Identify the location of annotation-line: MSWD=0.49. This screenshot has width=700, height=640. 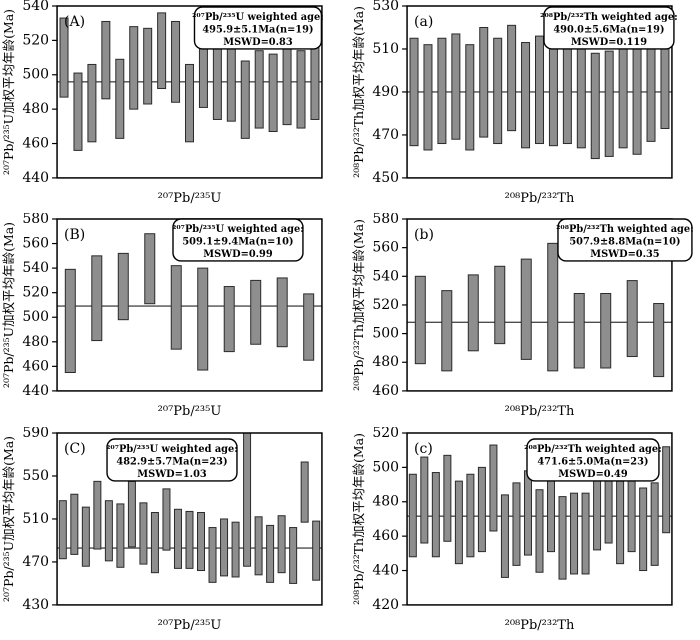
(593, 474).